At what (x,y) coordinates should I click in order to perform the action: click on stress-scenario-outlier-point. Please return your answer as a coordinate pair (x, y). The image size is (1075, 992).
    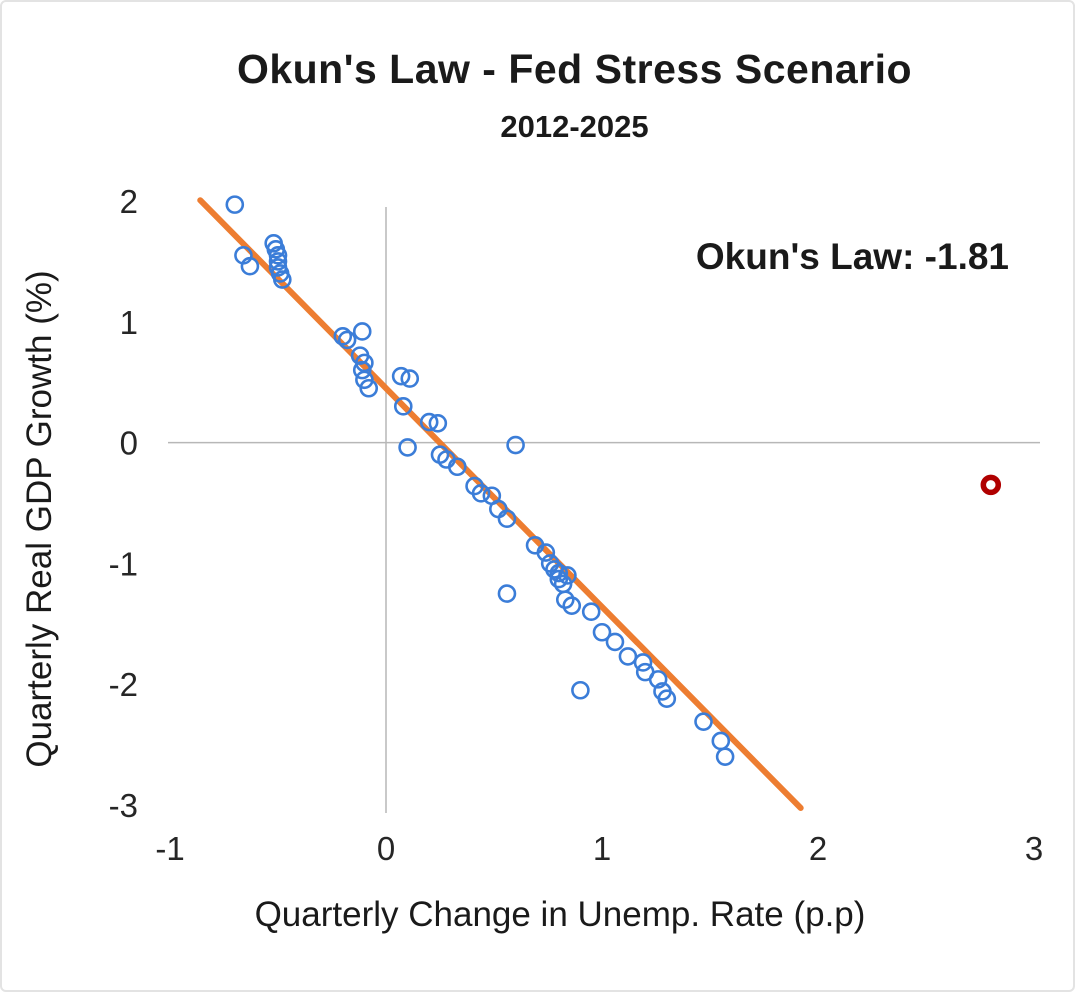
    Looking at the image, I should click on (991, 485).